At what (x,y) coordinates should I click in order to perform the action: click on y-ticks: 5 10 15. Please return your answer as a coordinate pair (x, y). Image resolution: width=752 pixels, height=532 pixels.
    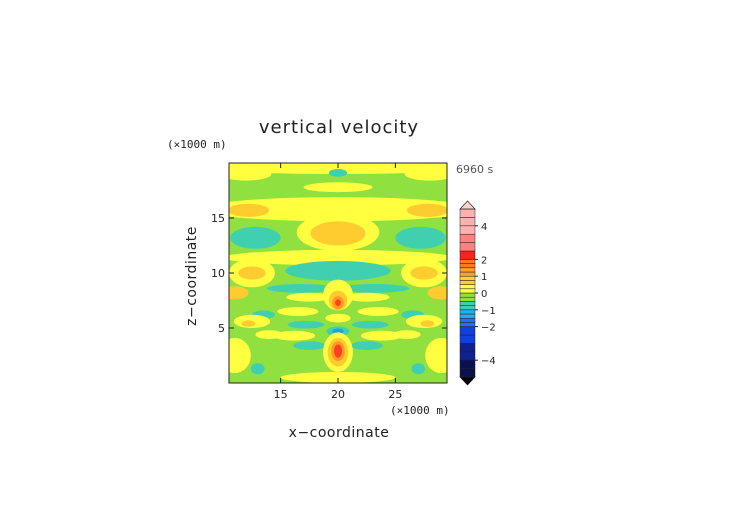
    Looking at the image, I should click on (329, 273).